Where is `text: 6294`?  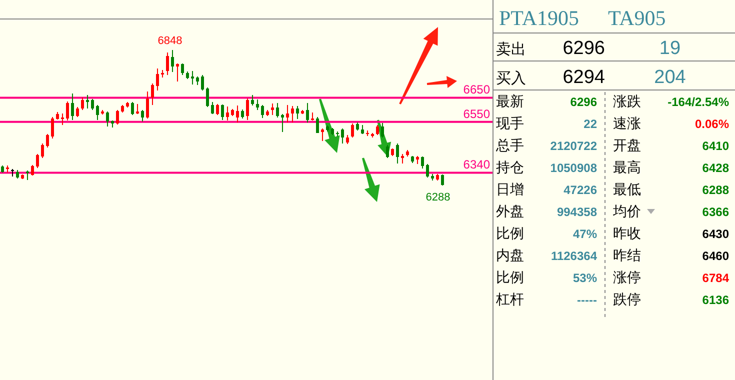
text: 6294 is located at coordinates (584, 77).